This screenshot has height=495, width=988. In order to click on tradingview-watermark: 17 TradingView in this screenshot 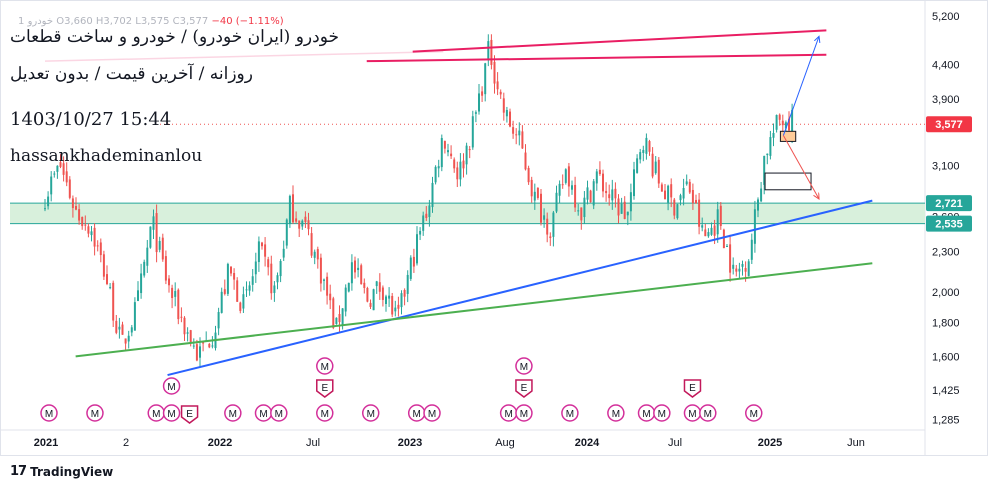, I will do `click(61, 471)`.